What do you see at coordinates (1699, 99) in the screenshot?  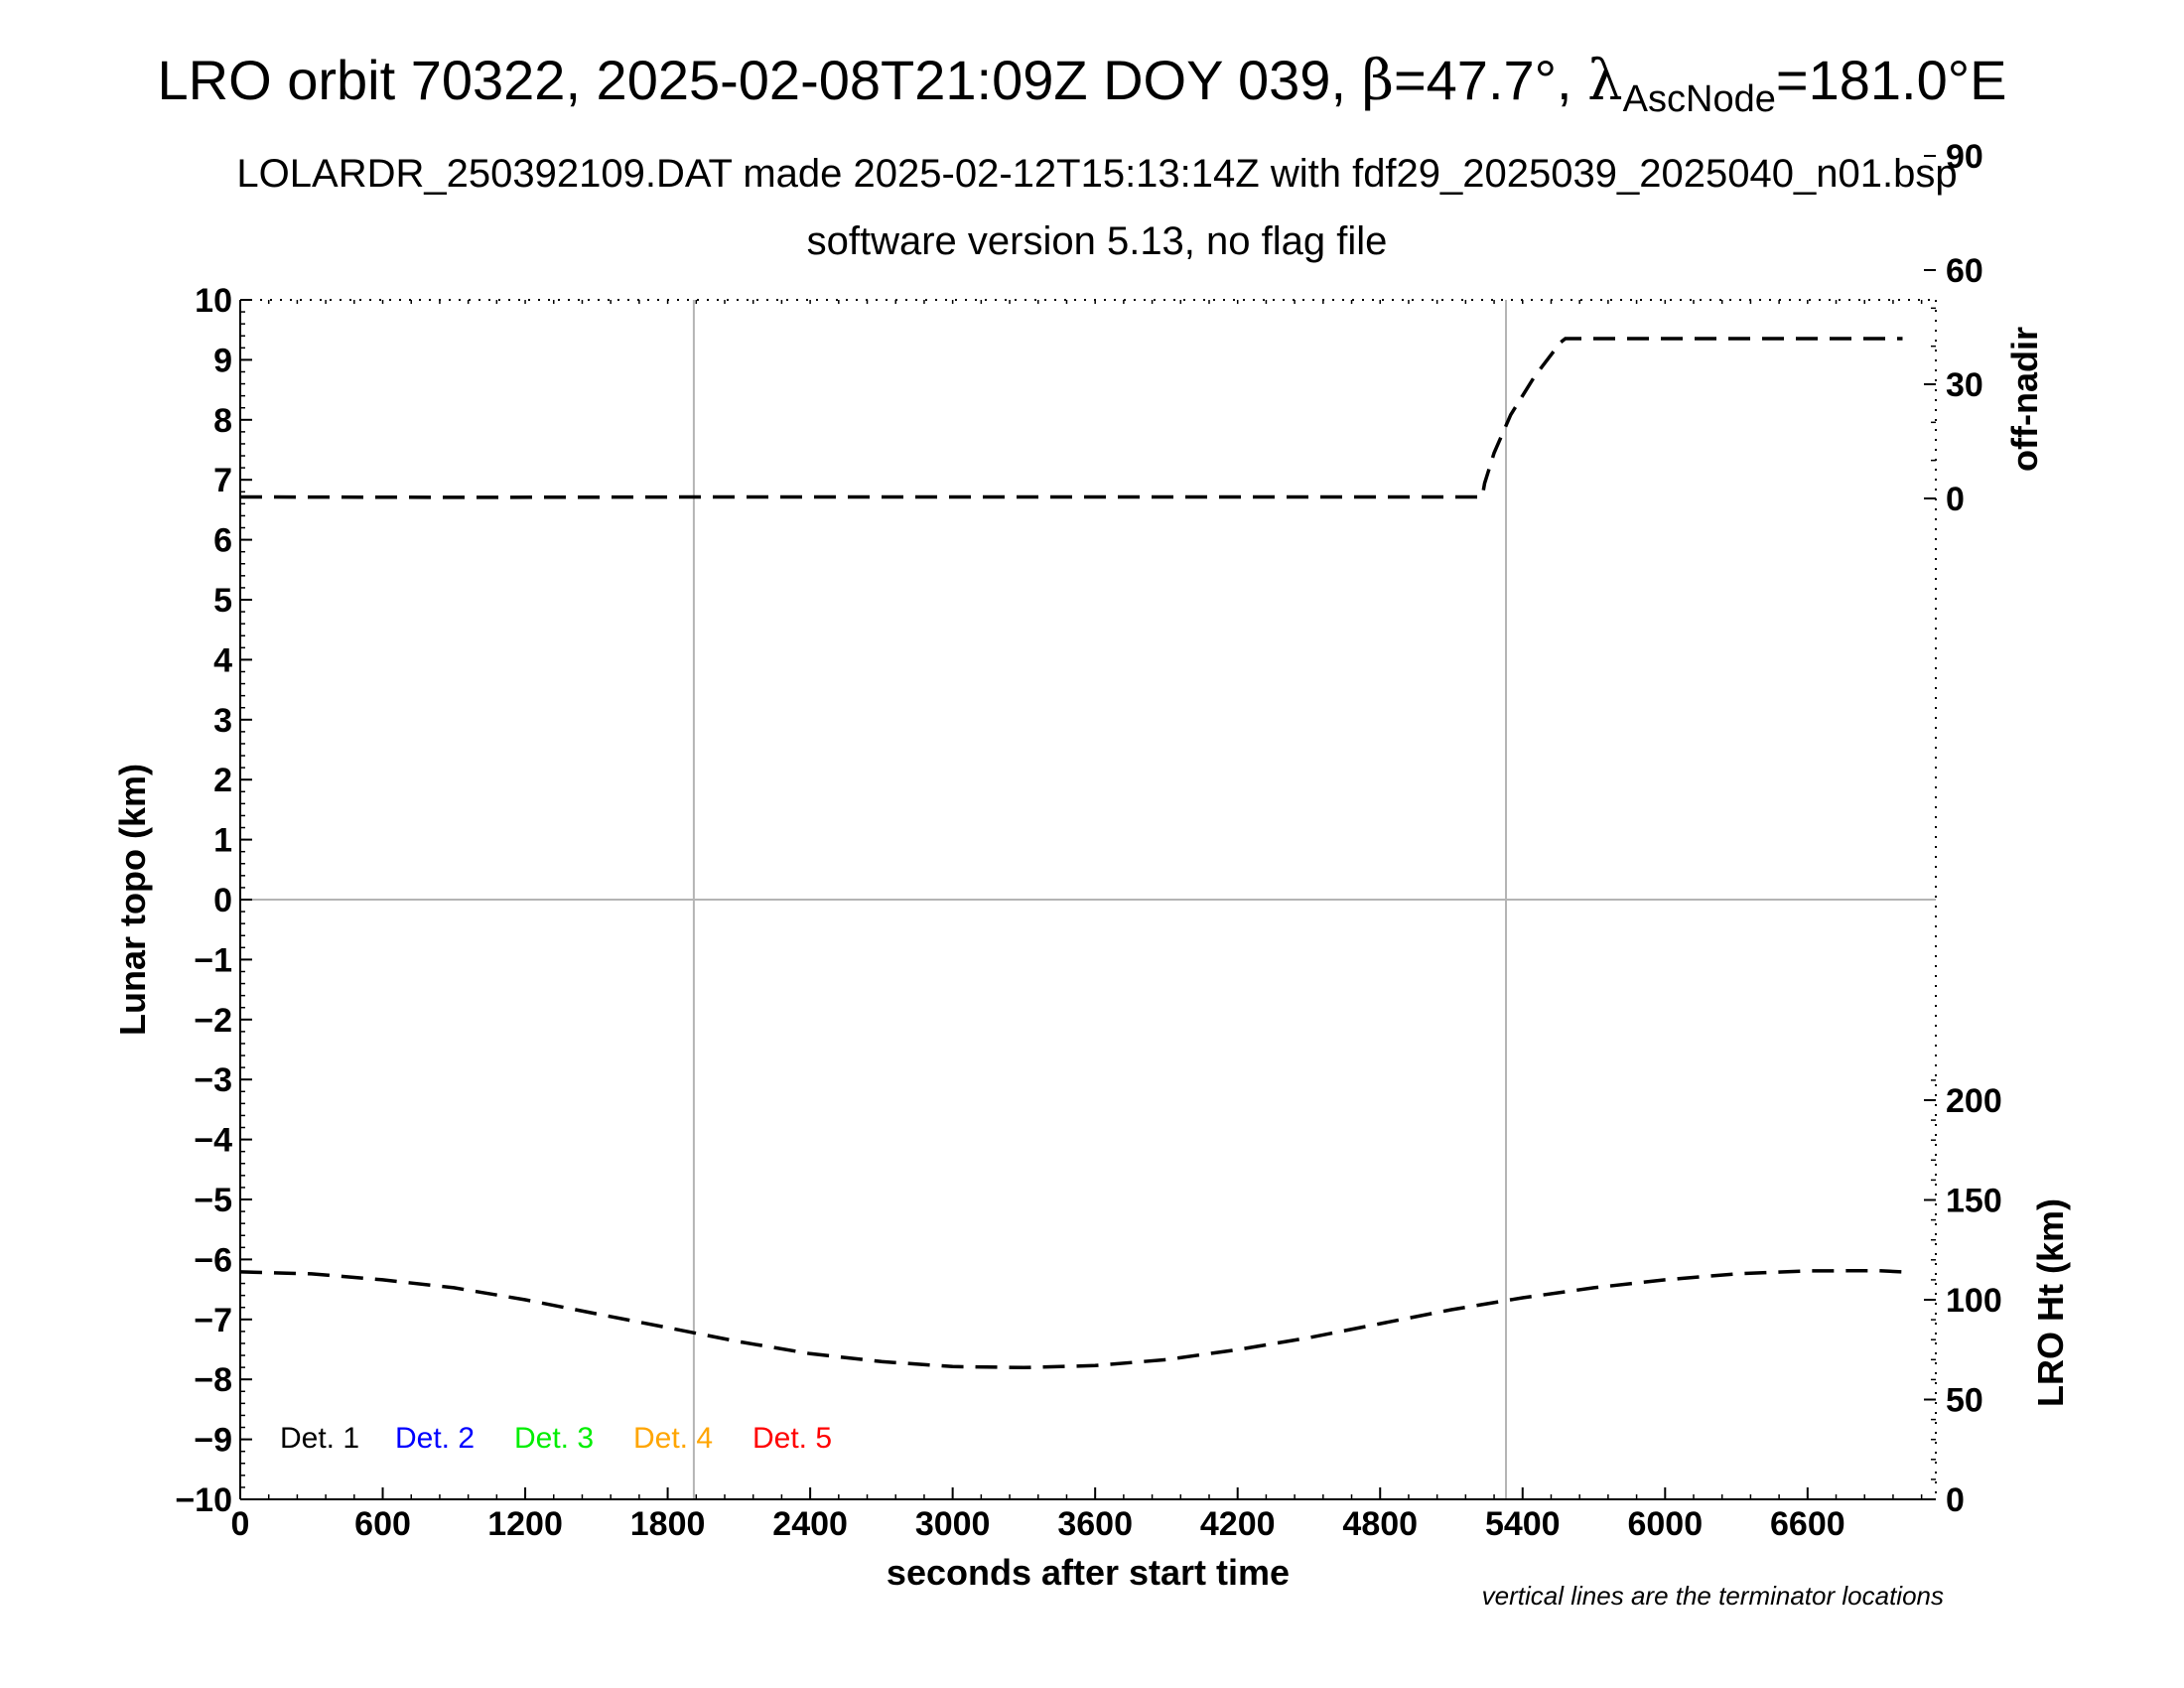 I see `lambda-subscript: AscNode` at bounding box center [1699, 99].